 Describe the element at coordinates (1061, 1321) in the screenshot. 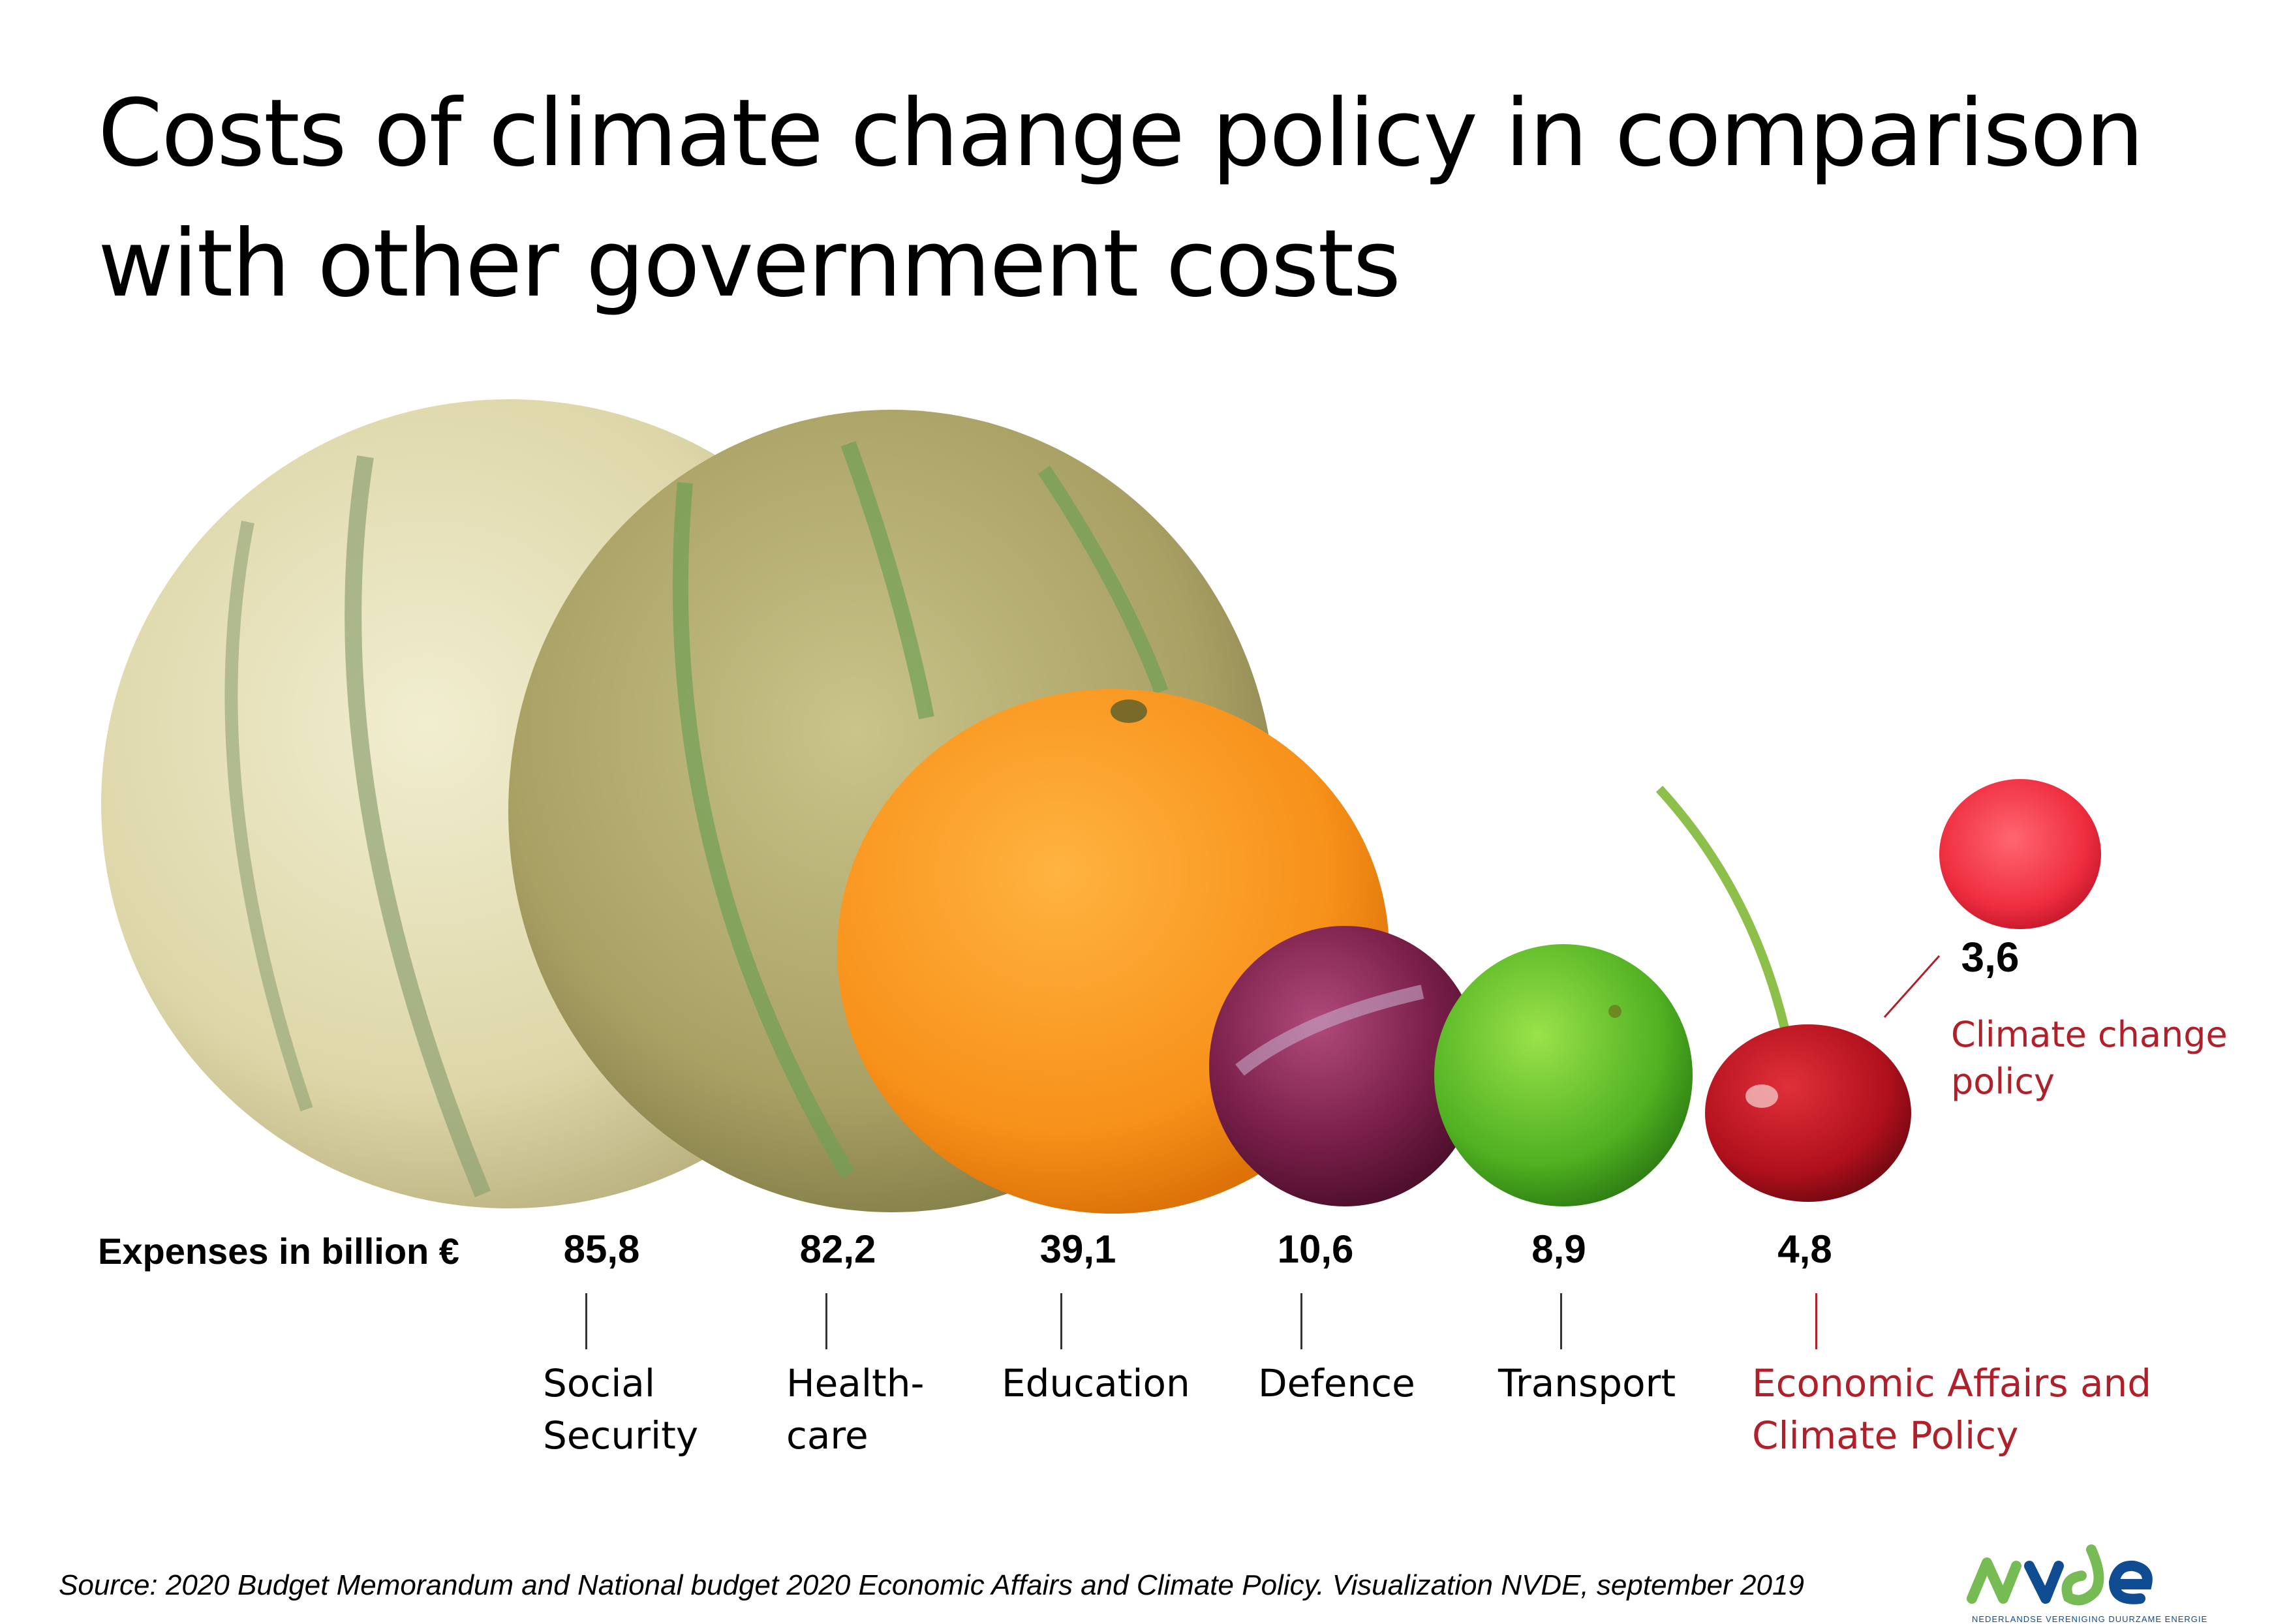

I see `tick-education` at that location.